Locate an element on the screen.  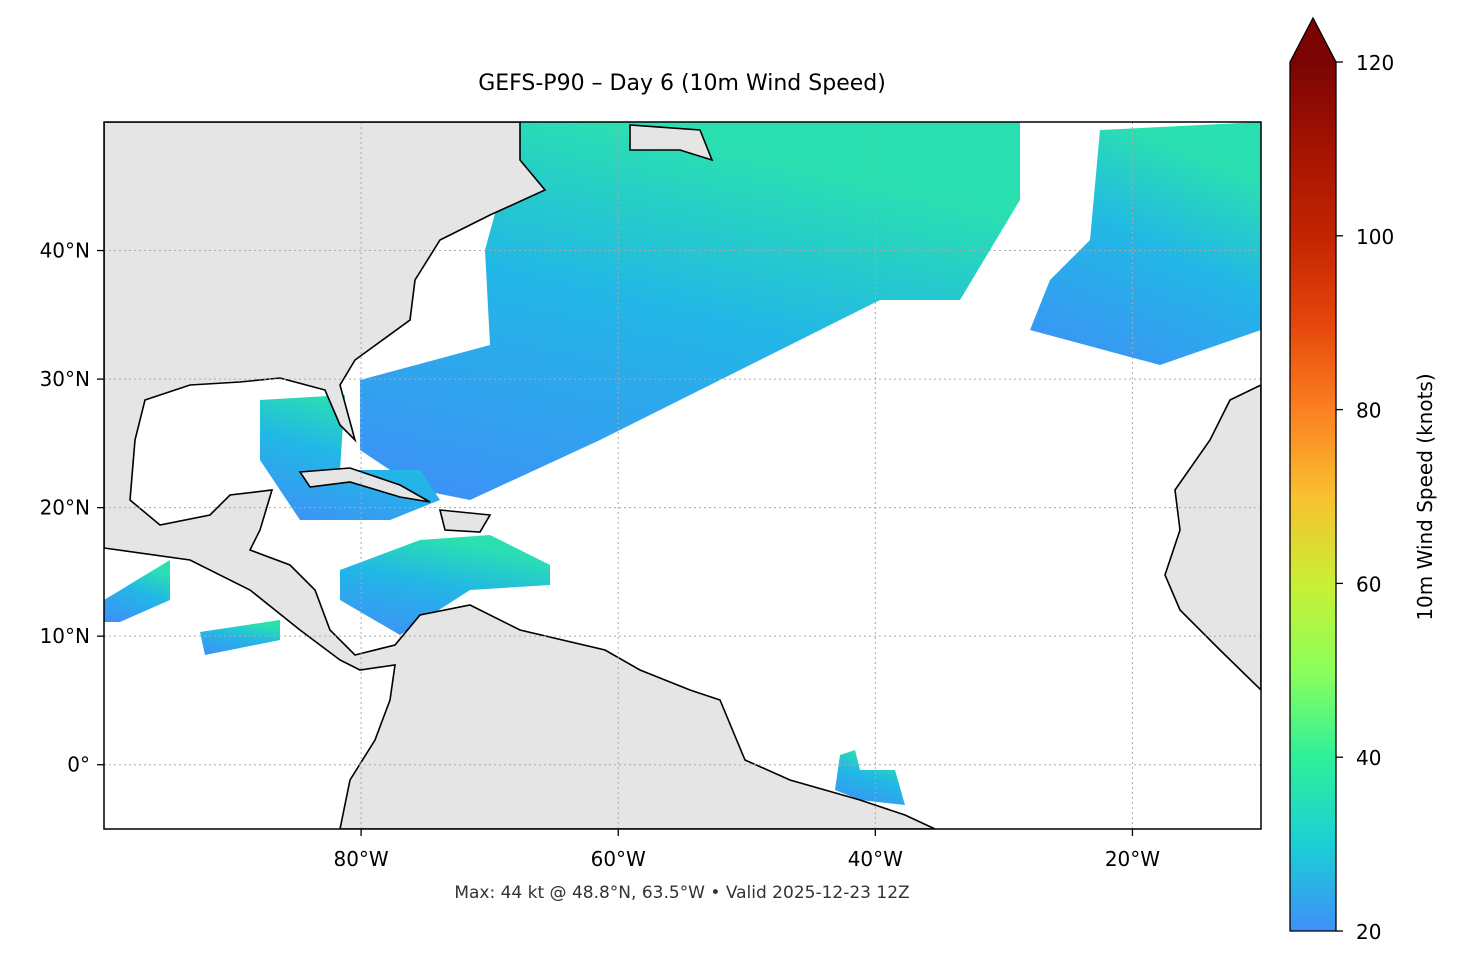
colorbar-outline is located at coordinates (1313, 474).